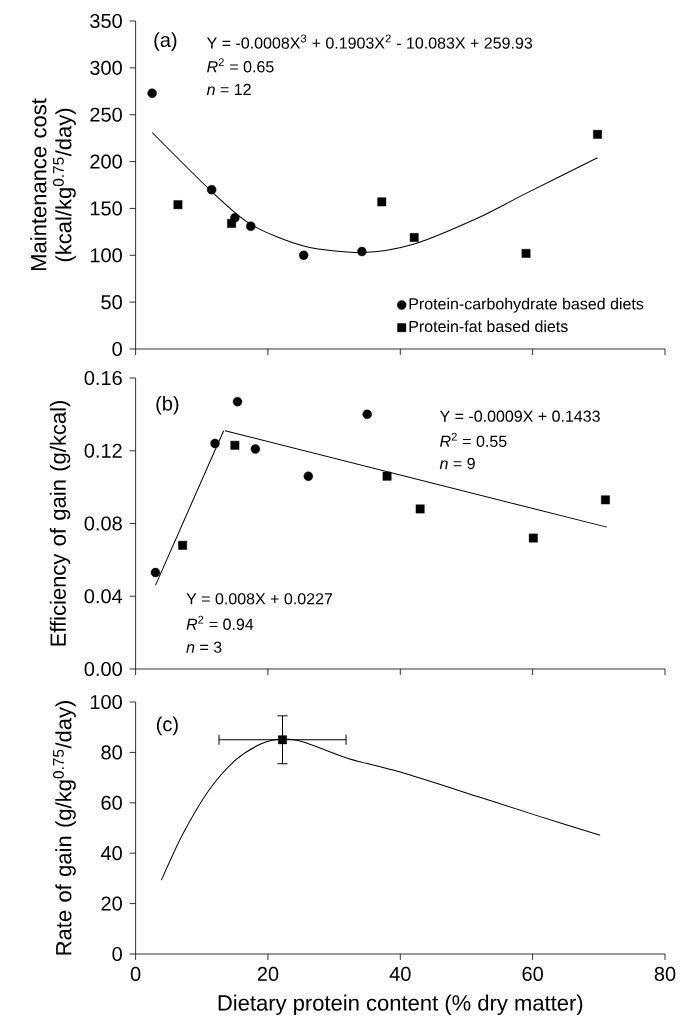  Describe the element at coordinates (228, 89) in the screenshot. I see `annotation: n = 12` at that location.